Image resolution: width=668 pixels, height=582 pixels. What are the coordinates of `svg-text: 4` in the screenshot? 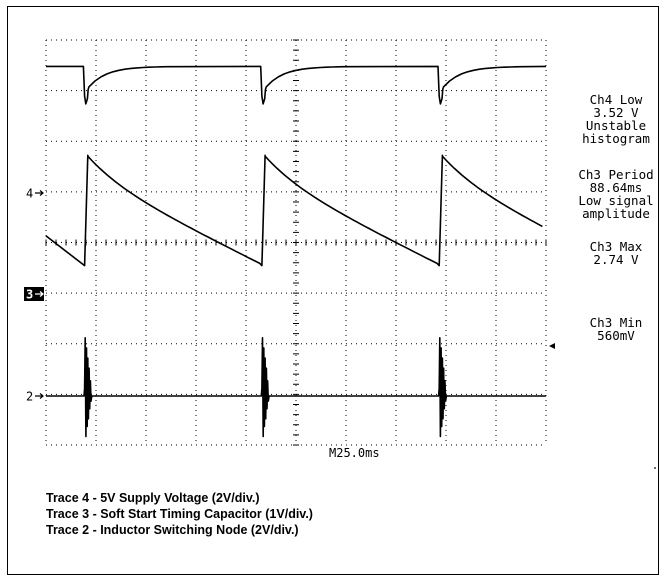 It's located at (29, 194).